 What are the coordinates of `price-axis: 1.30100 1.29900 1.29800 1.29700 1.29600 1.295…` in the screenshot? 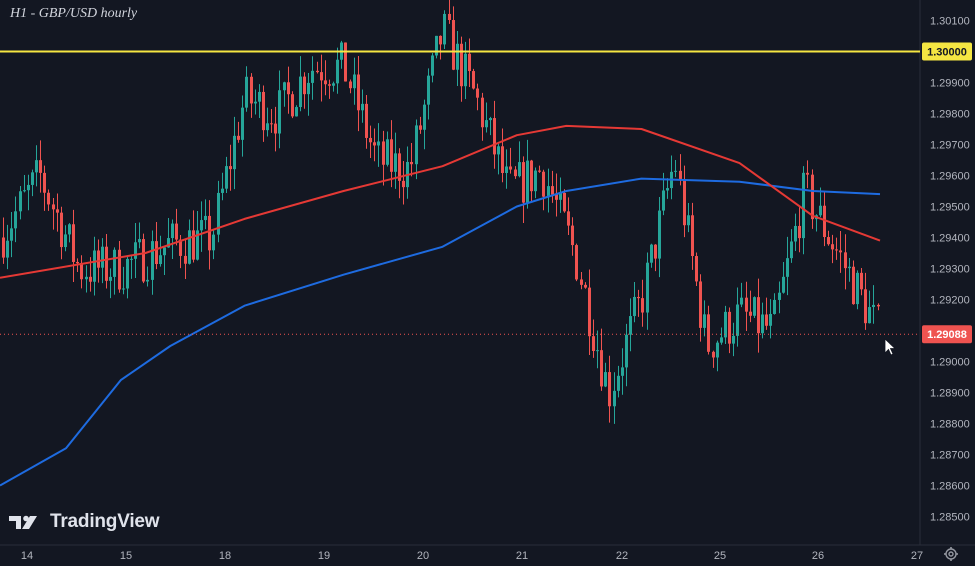 It's located at (950, 270).